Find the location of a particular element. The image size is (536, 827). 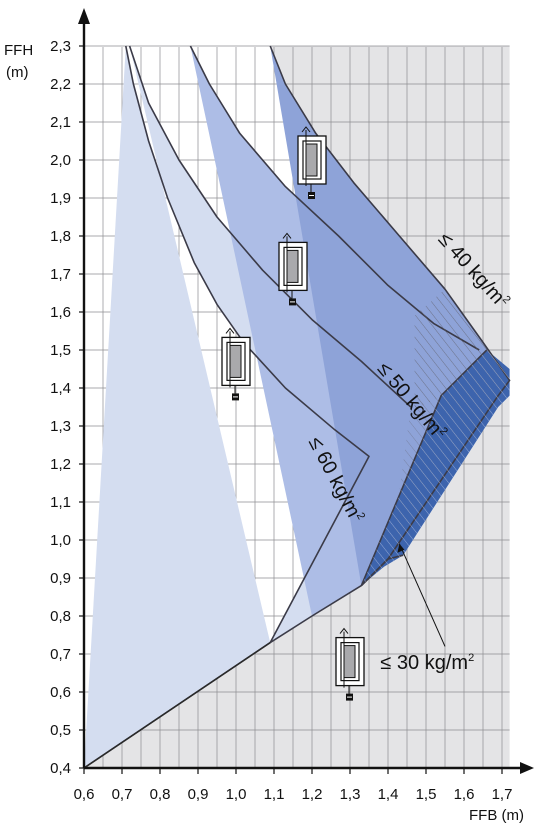

y-tick-label: 1,4 is located at coordinates (60, 388).